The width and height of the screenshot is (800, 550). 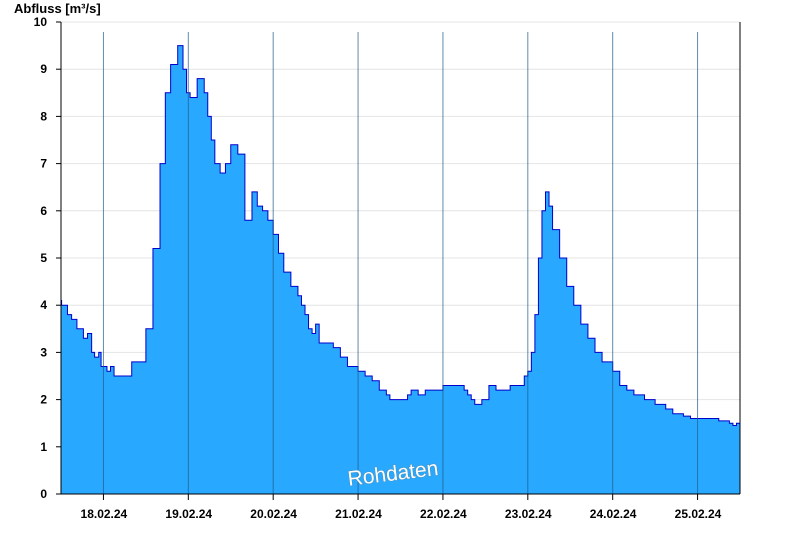 I want to click on y-tick-label: 2, so click(x=43, y=400).